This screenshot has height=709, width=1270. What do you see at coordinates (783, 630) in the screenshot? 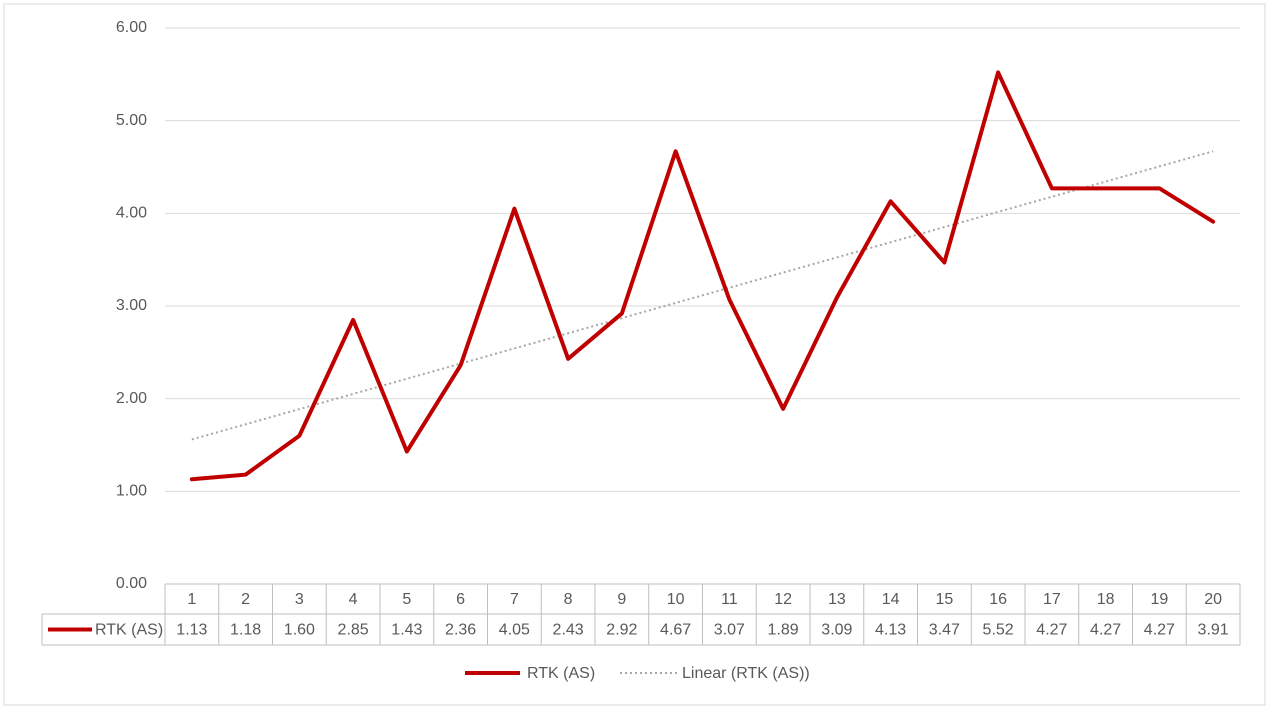
I see `data-table-value: 1.89` at bounding box center [783, 630].